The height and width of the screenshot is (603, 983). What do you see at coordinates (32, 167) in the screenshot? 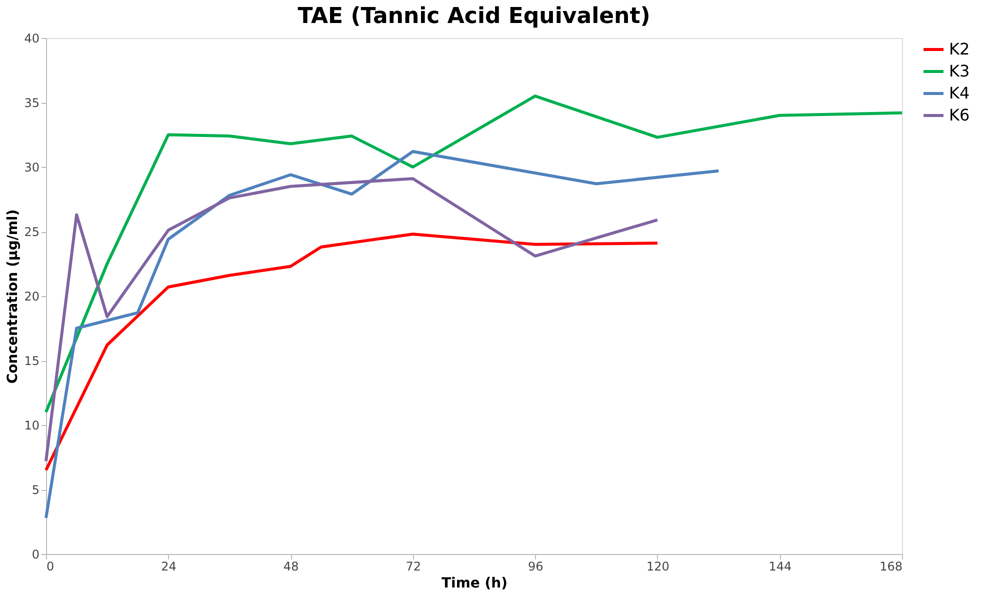
I see `y-tick-label: 30` at bounding box center [32, 167].